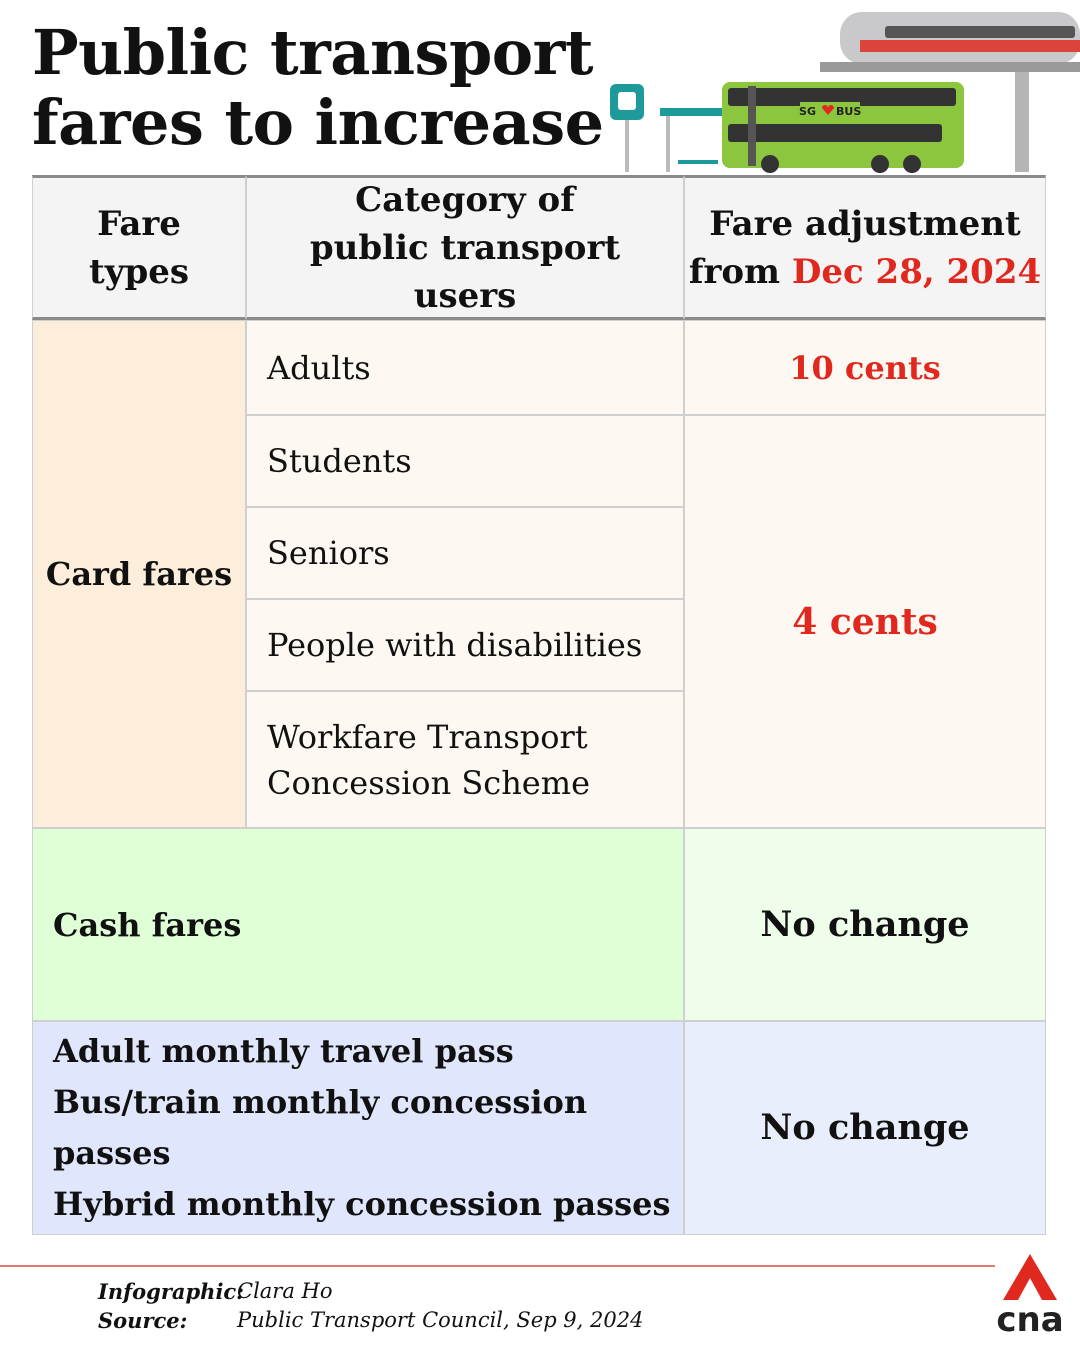  What do you see at coordinates (916, 271) in the screenshot?
I see `header-date: Dec 28, 2024` at bounding box center [916, 271].